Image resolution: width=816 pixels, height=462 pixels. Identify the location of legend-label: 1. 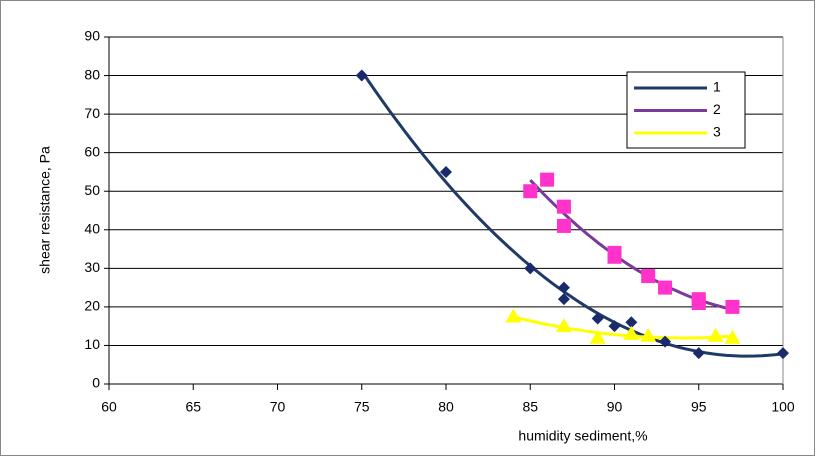
(717, 87).